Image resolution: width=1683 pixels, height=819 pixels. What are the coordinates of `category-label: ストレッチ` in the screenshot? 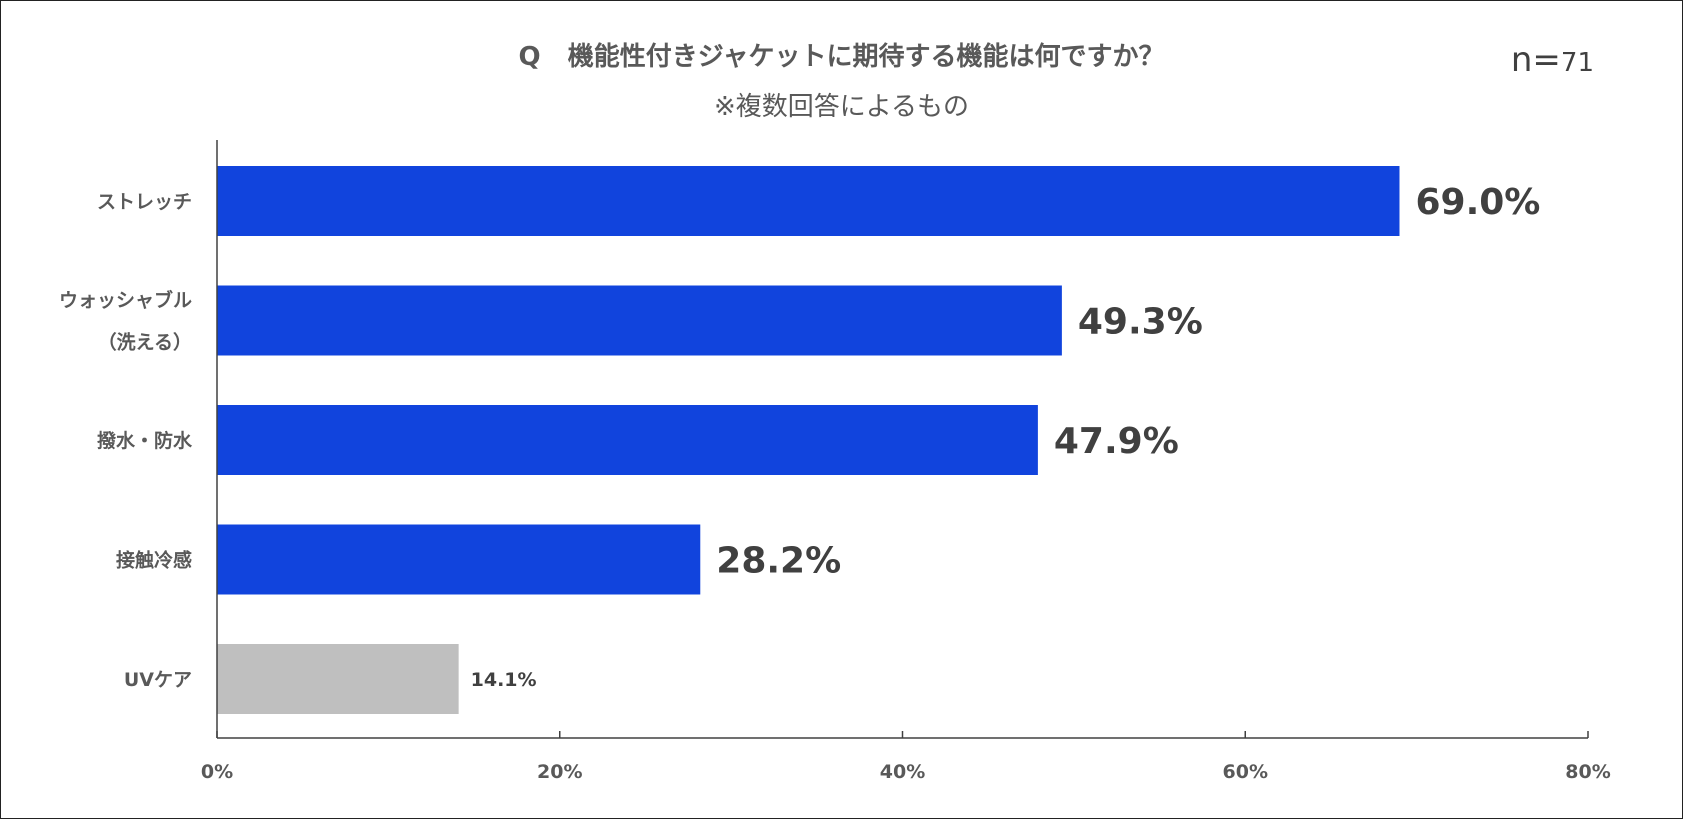 It's located at (144, 202).